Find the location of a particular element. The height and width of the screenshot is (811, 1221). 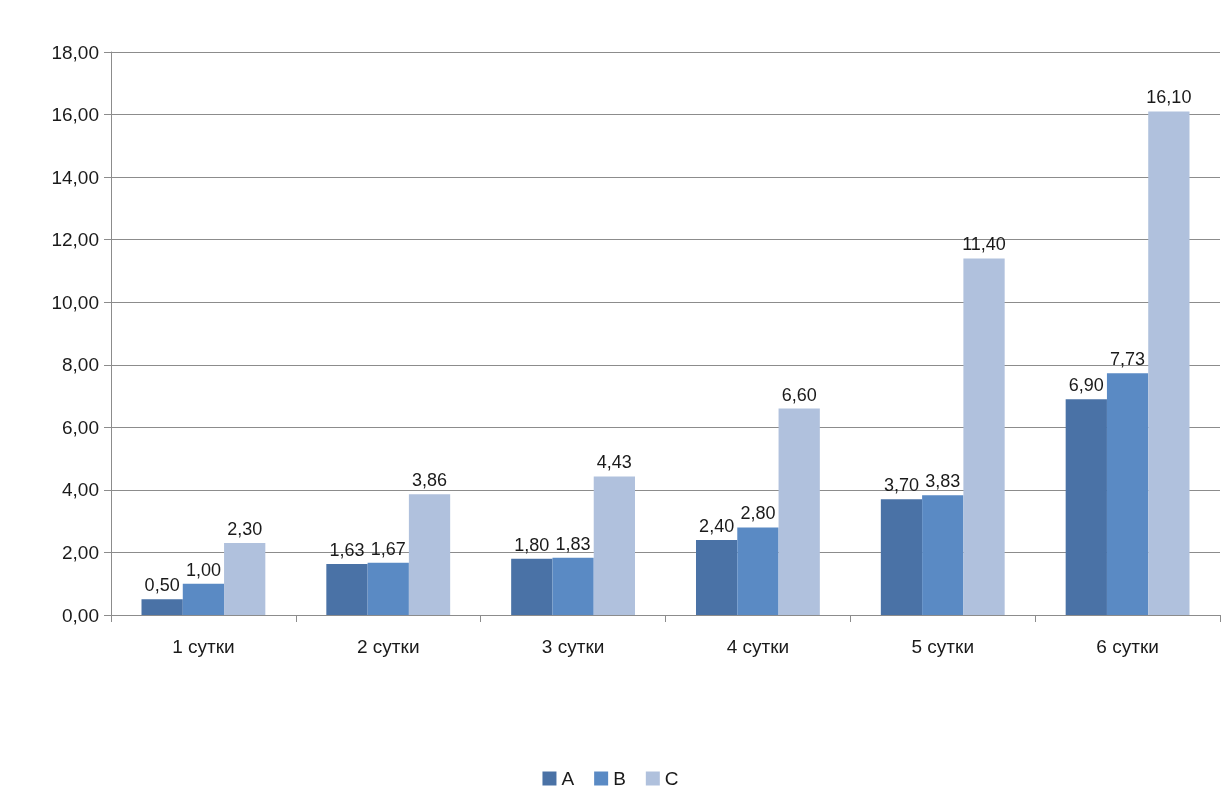

x-tick-label: 2 сутки is located at coordinates (388, 646).